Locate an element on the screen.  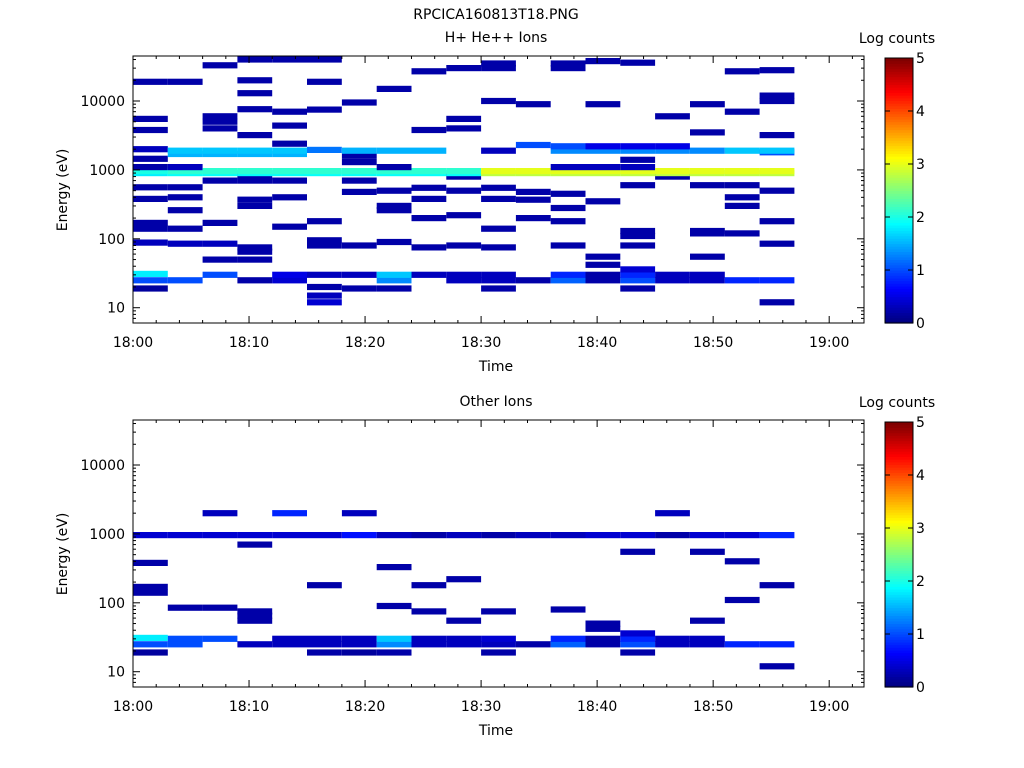
colorbar: 0 1 2 3 4 5 is located at coordinates (904, 555).